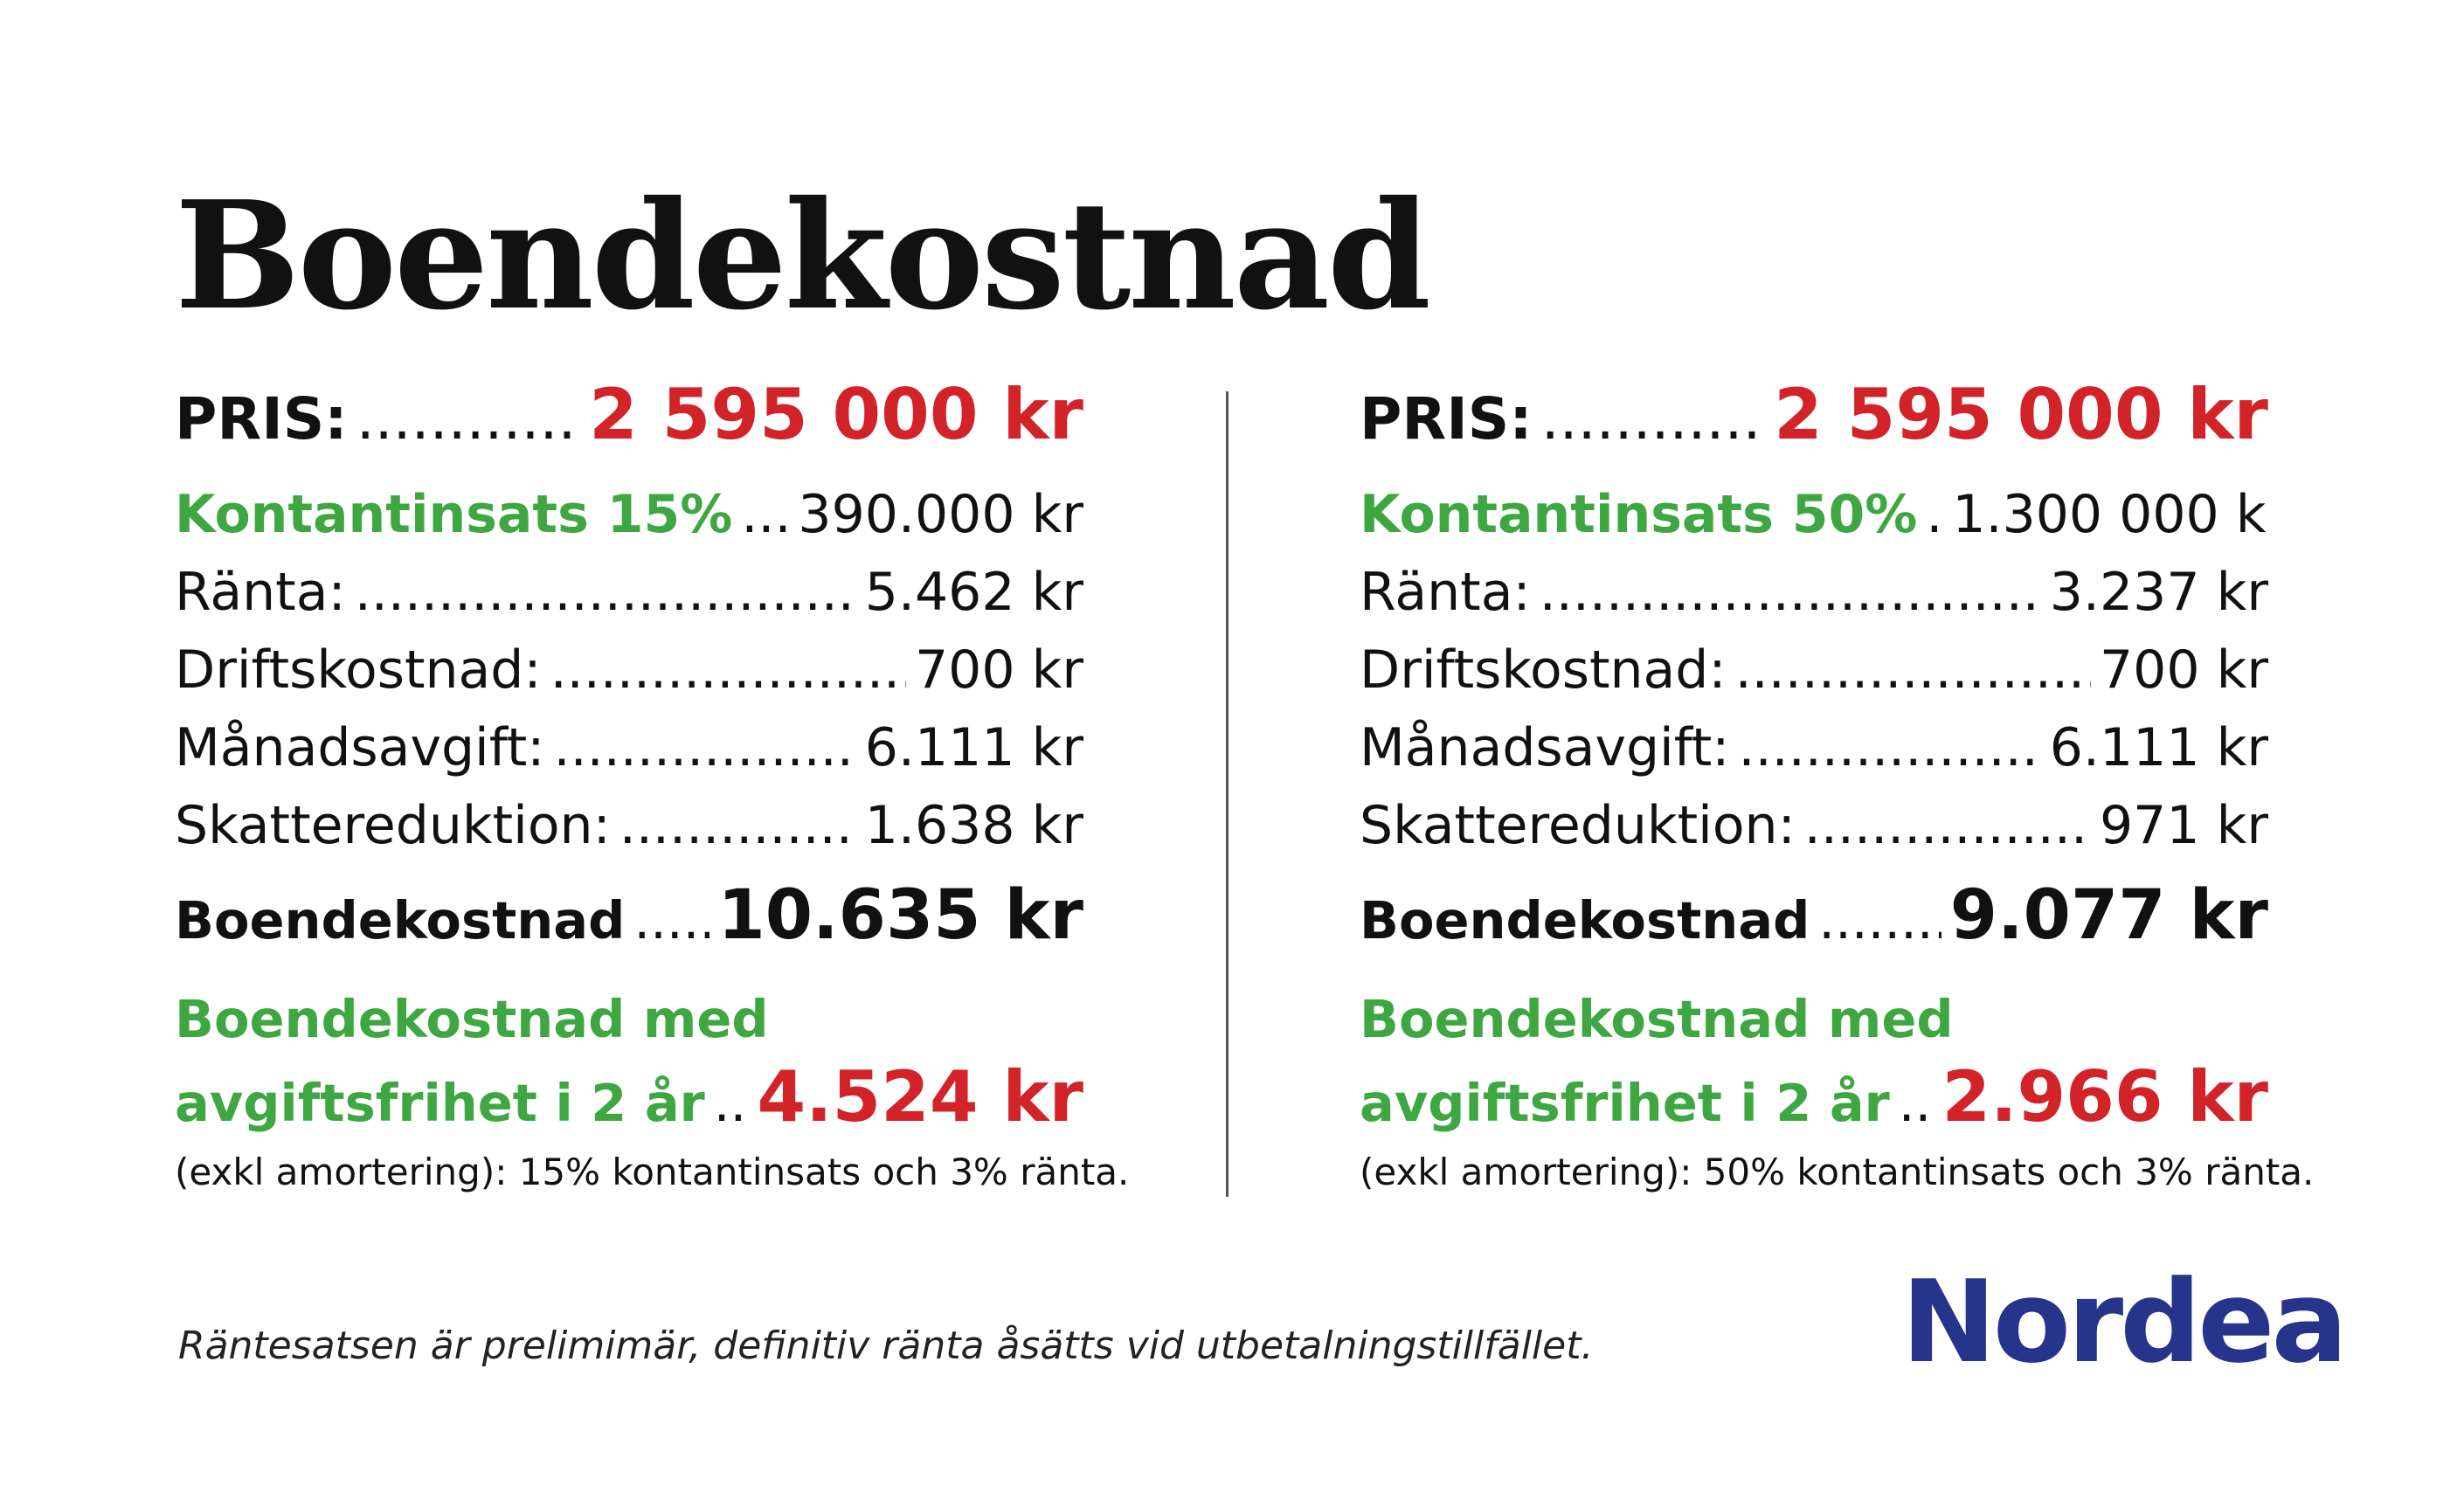  Describe the element at coordinates (803, 256) in the screenshot. I see `page-title: Boendekostnad` at that location.